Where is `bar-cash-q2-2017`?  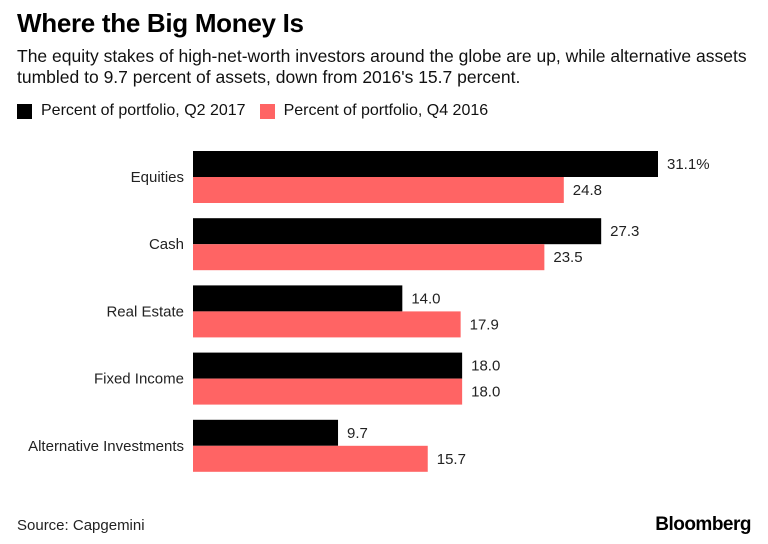 bar-cash-q2-2017 is located at coordinates (397, 231).